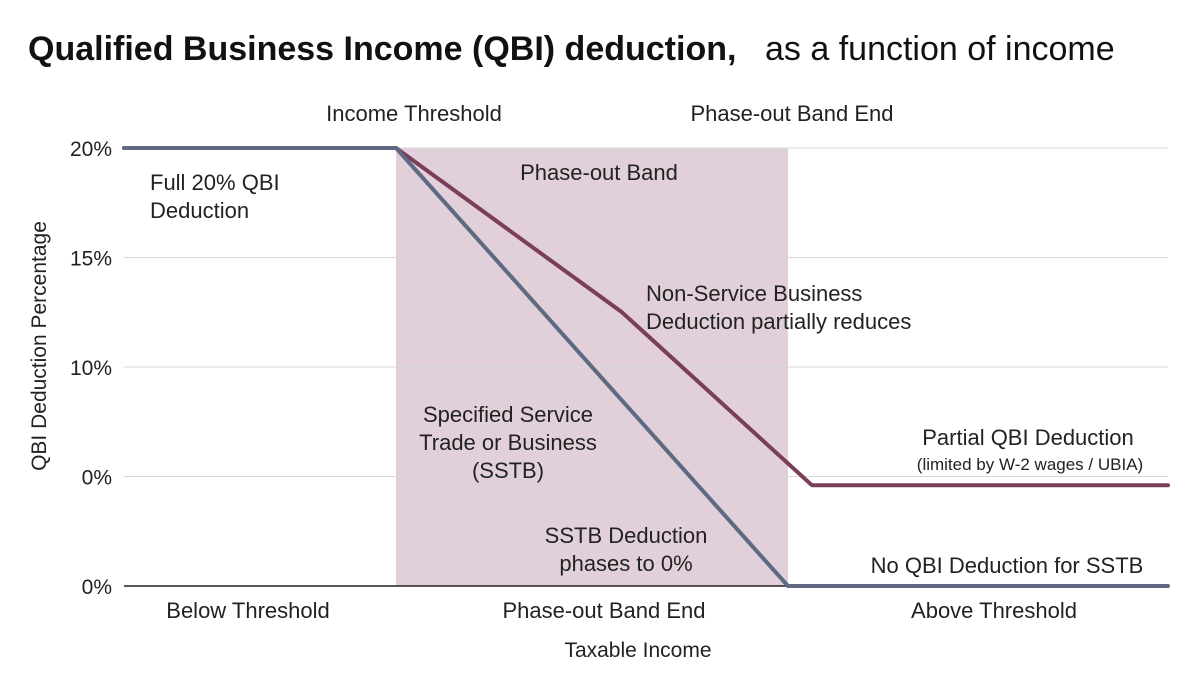 The image size is (1200, 675). Describe the element at coordinates (791, 113) in the screenshot. I see `phase-out-end-label: Phase-out Band End` at that location.